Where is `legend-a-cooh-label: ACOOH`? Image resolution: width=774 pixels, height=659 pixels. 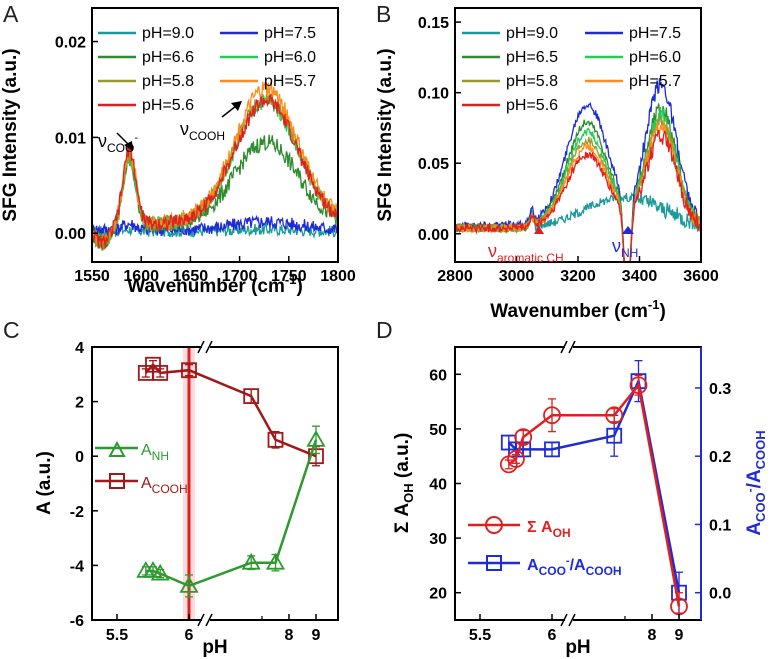 legend-a-cooh-label: ACOOH is located at coordinates (164, 485).